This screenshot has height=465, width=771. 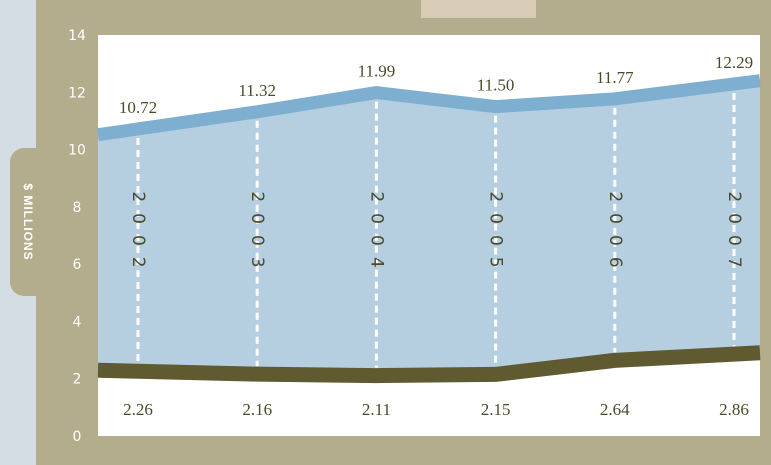 I want to click on y-tick-label: 12, so click(x=77, y=93).